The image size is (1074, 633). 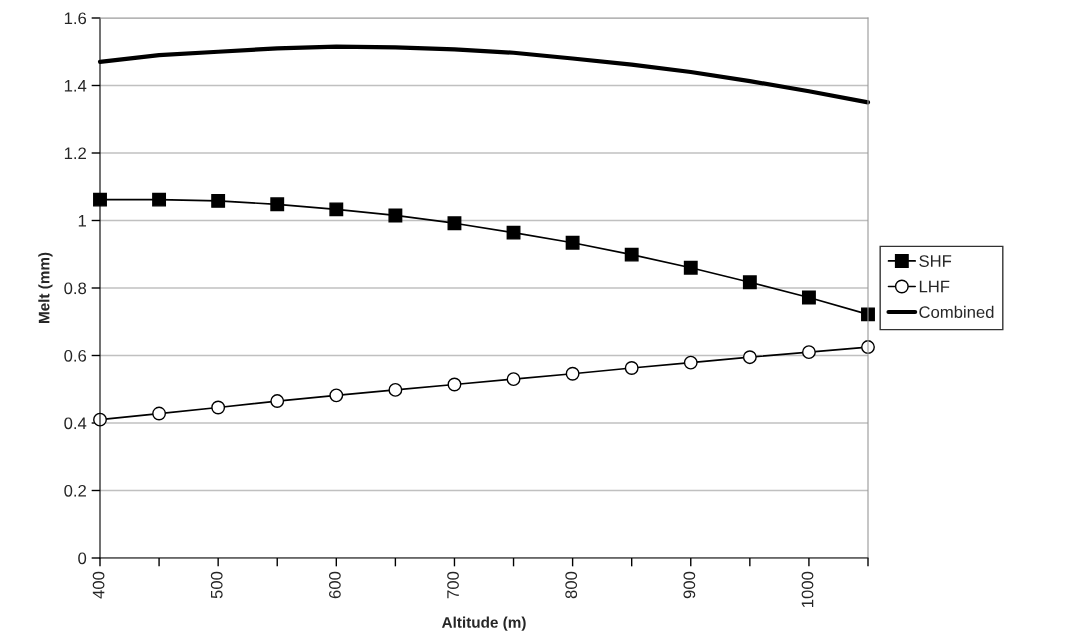 I want to click on y-tick-label: 0.6, so click(x=75, y=355).